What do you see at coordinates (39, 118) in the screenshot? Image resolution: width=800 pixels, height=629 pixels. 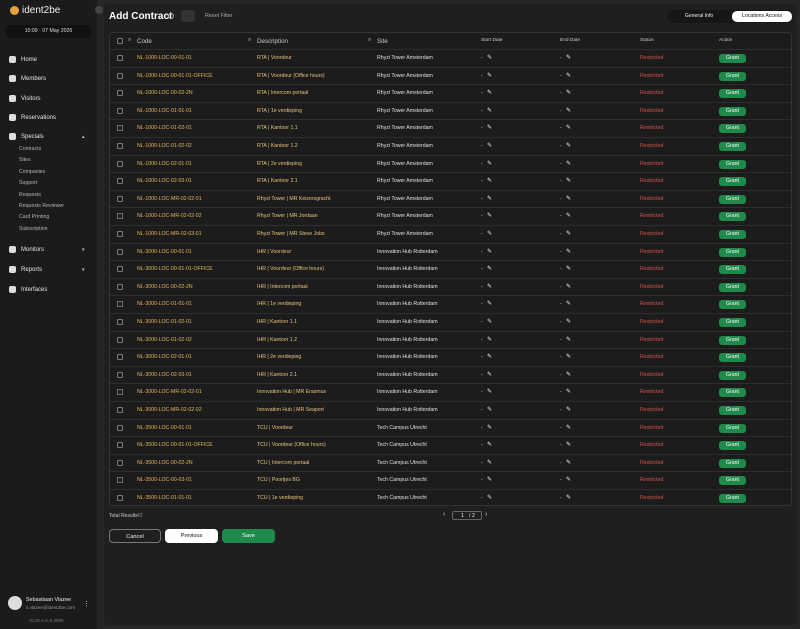 I see `nav-item: Reservations` at bounding box center [39, 118].